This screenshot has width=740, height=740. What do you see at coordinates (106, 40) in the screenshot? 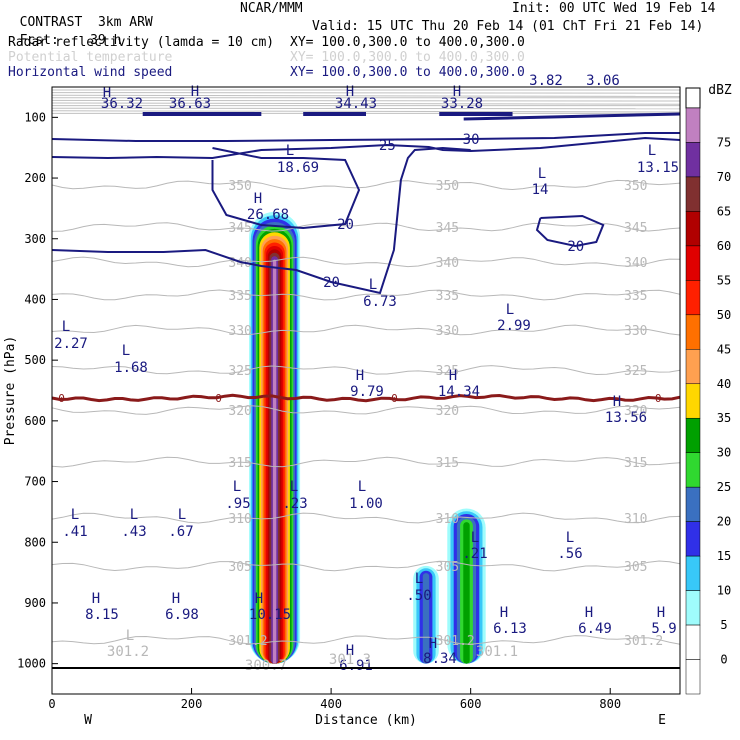
I see `fcst-value: 39 h` at bounding box center [106, 40].